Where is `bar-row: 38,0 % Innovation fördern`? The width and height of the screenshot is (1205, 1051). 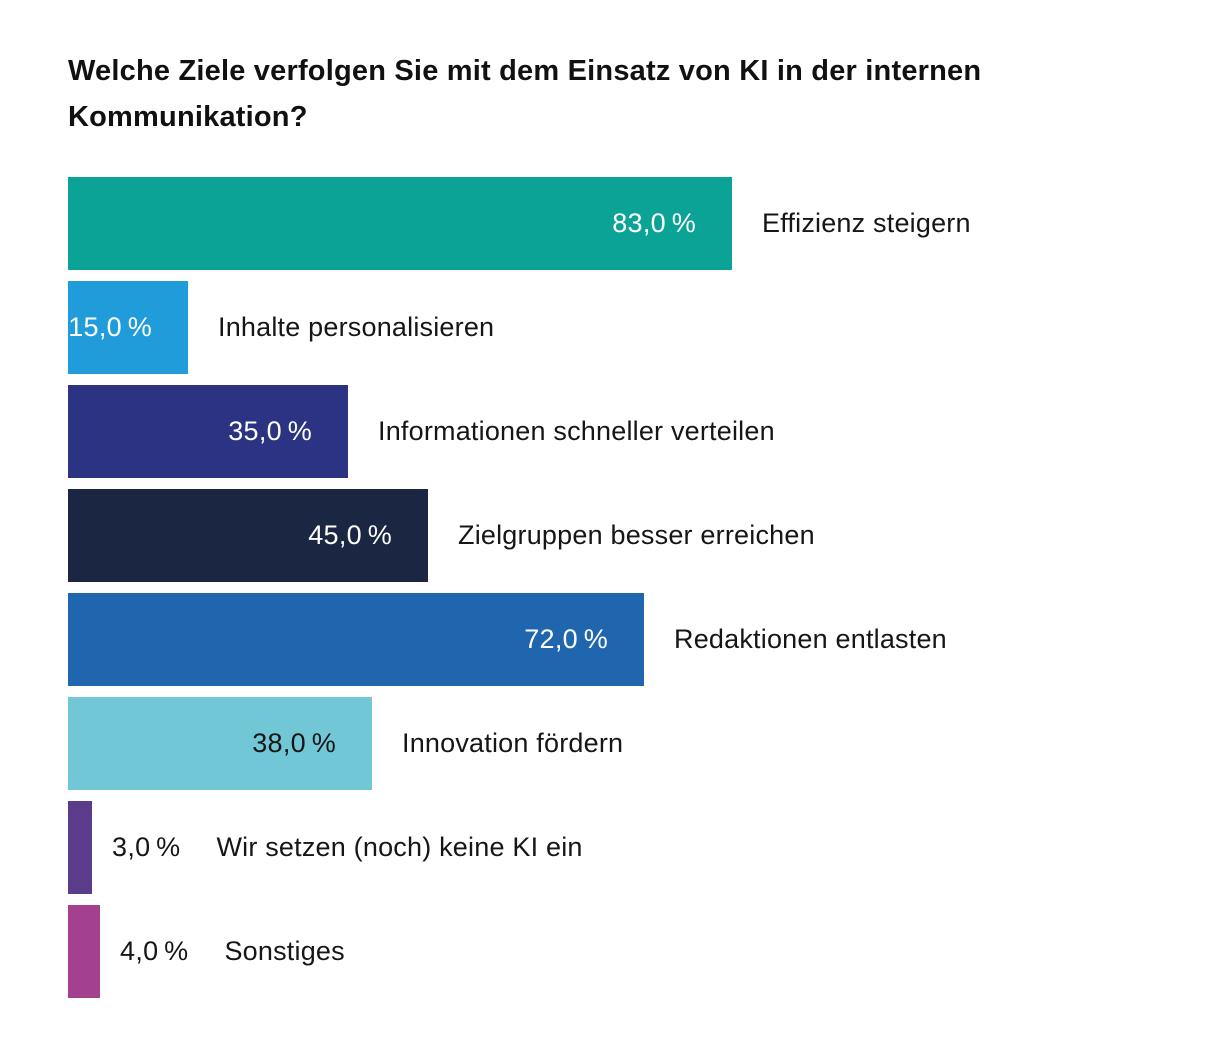 bar-row: 38,0 % Innovation fördern is located at coordinates (636, 743).